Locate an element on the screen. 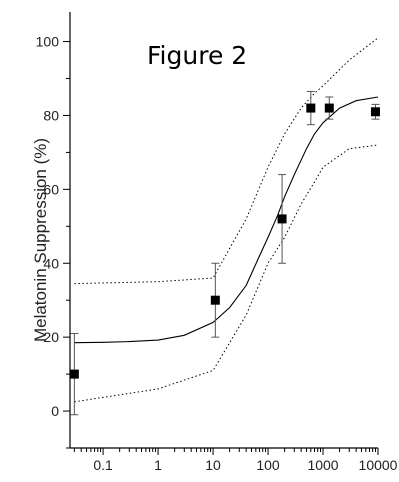 Image resolution: width=399 pixels, height=482 pixels. y-tick-label: 80 is located at coordinates (51, 115).